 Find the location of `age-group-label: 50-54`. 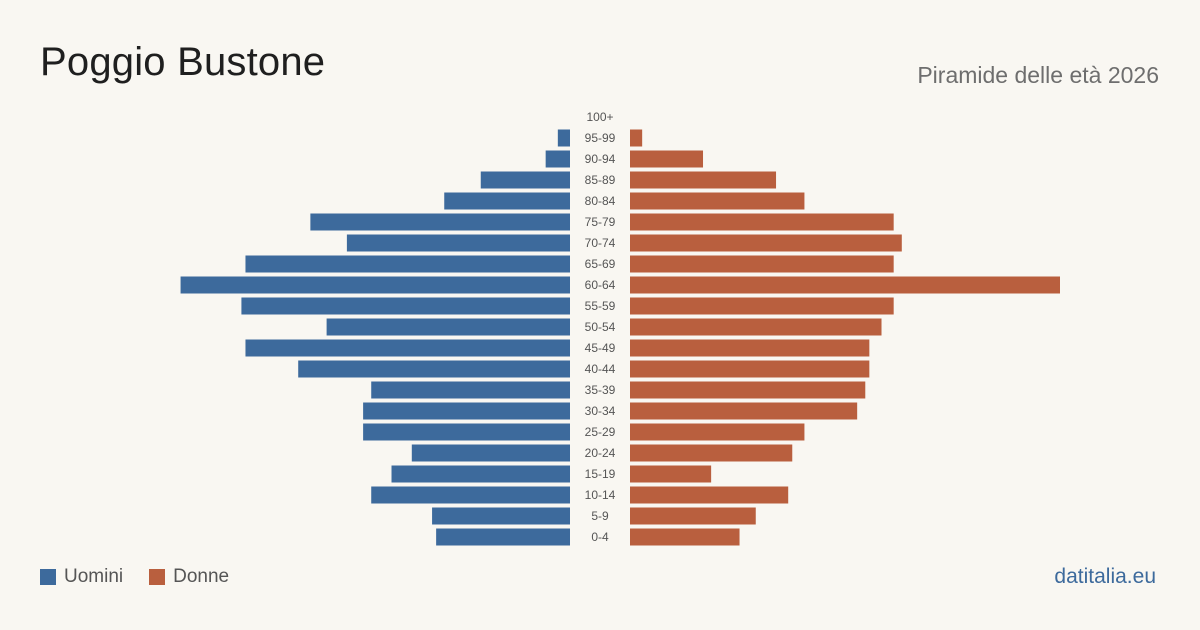

age-group-label: 50-54 is located at coordinates (600, 327).